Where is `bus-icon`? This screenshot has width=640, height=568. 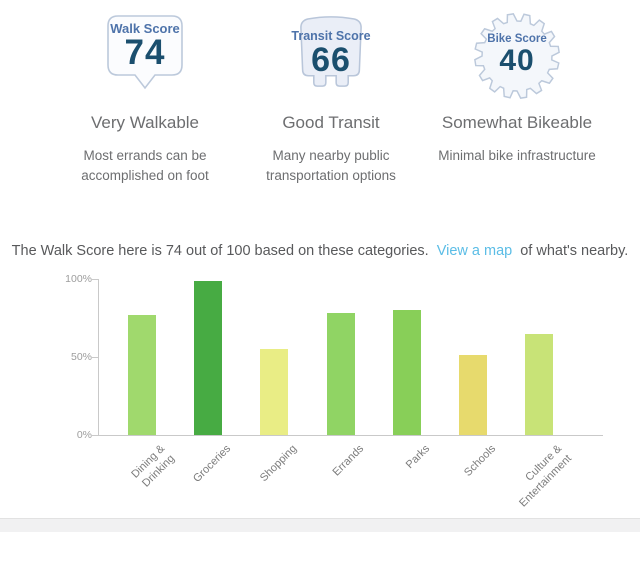
bus-icon is located at coordinates (331, 51).